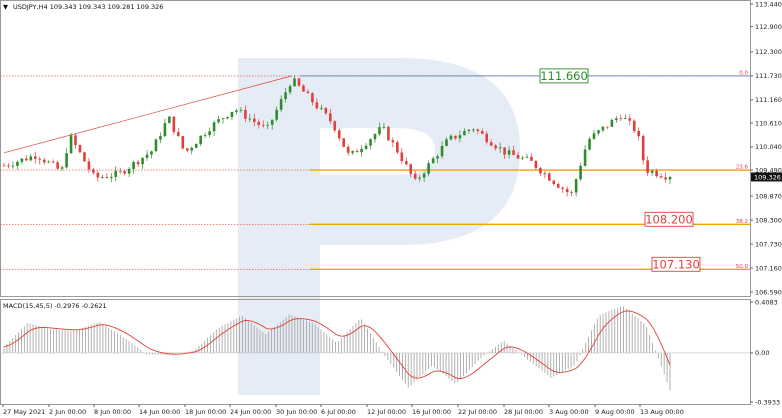 The width and height of the screenshot is (782, 418). Describe the element at coordinates (768, 292) in the screenshot. I see `y-tick-label: 106.590` at that location.